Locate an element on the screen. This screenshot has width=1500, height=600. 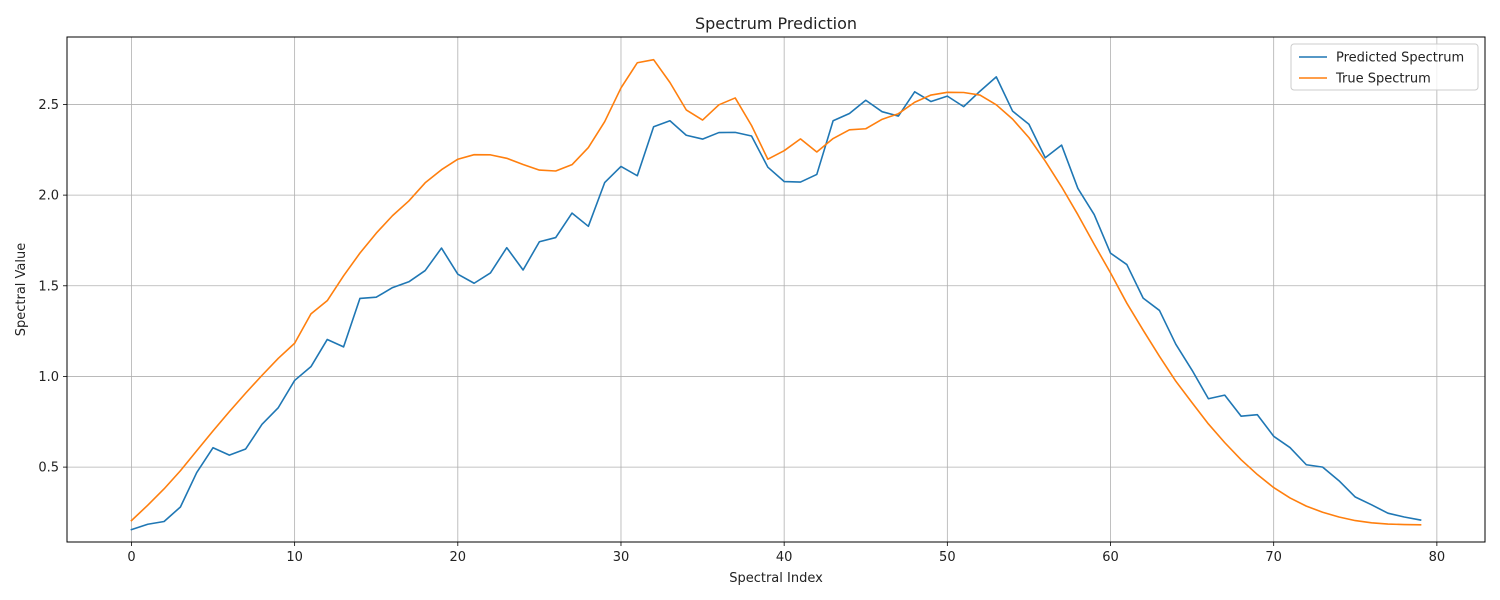
y-tick-label: 2.5 is located at coordinates (48, 105).